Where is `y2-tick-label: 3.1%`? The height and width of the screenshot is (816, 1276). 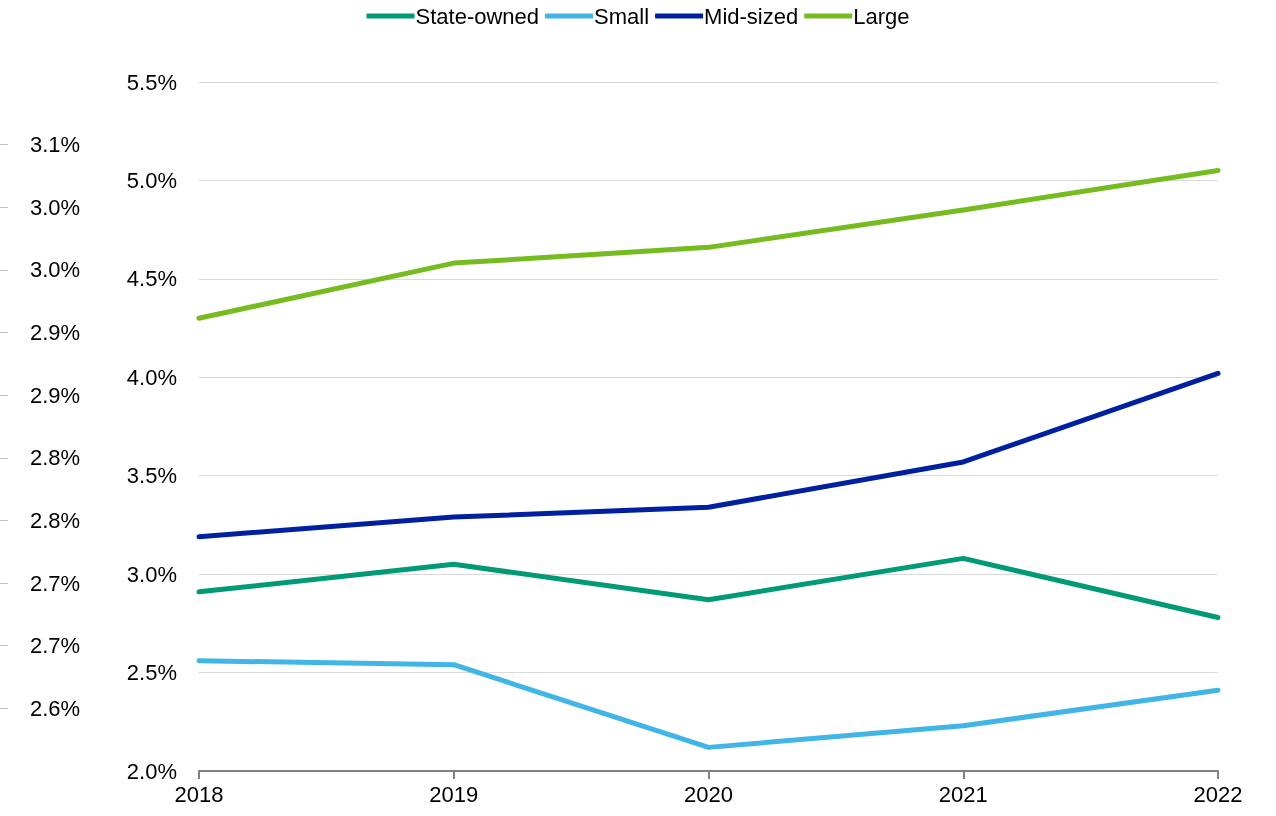 y2-tick-label: 3.1% is located at coordinates (55, 145).